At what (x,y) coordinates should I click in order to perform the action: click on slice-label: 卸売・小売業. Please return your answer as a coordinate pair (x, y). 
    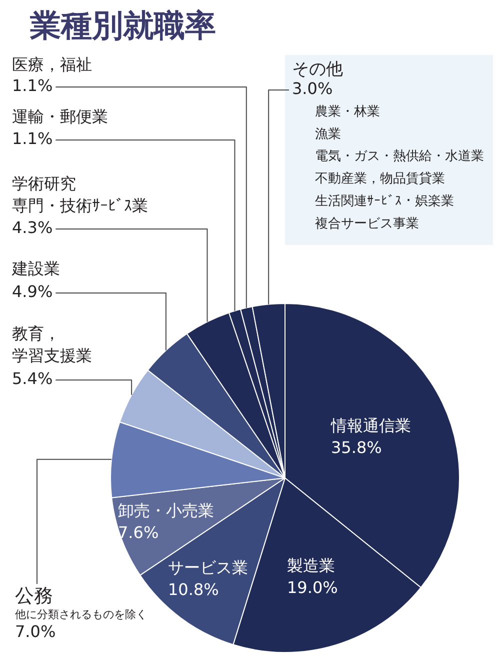
    Looking at the image, I should click on (166, 510).